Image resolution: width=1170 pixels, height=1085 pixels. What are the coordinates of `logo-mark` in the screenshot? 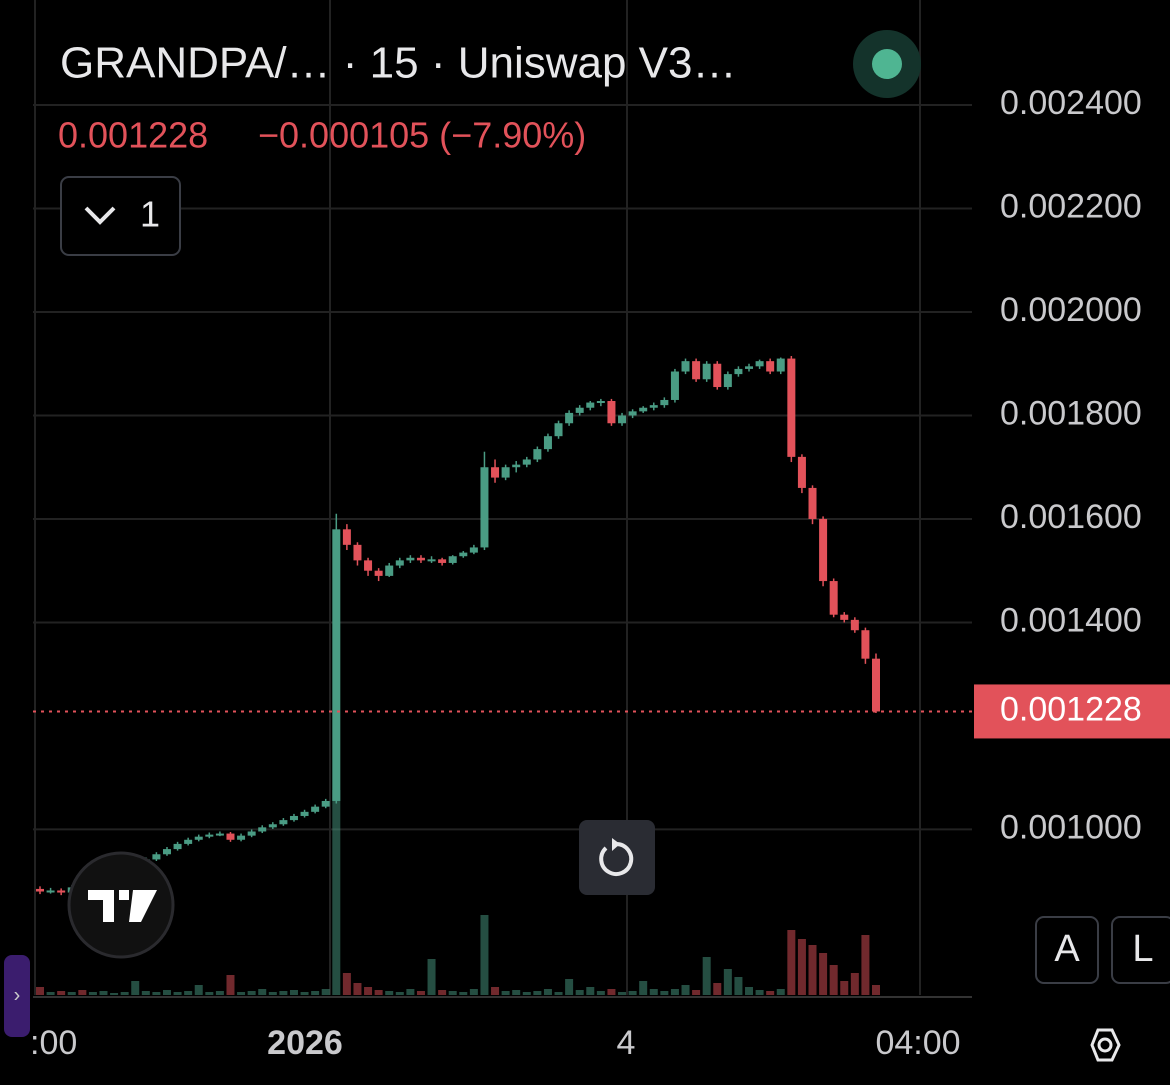 It's located at (122, 906).